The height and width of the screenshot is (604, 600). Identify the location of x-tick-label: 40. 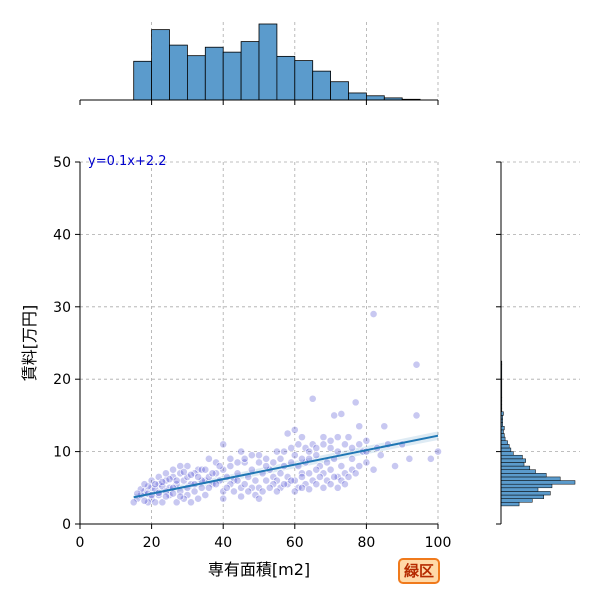
(223, 543).